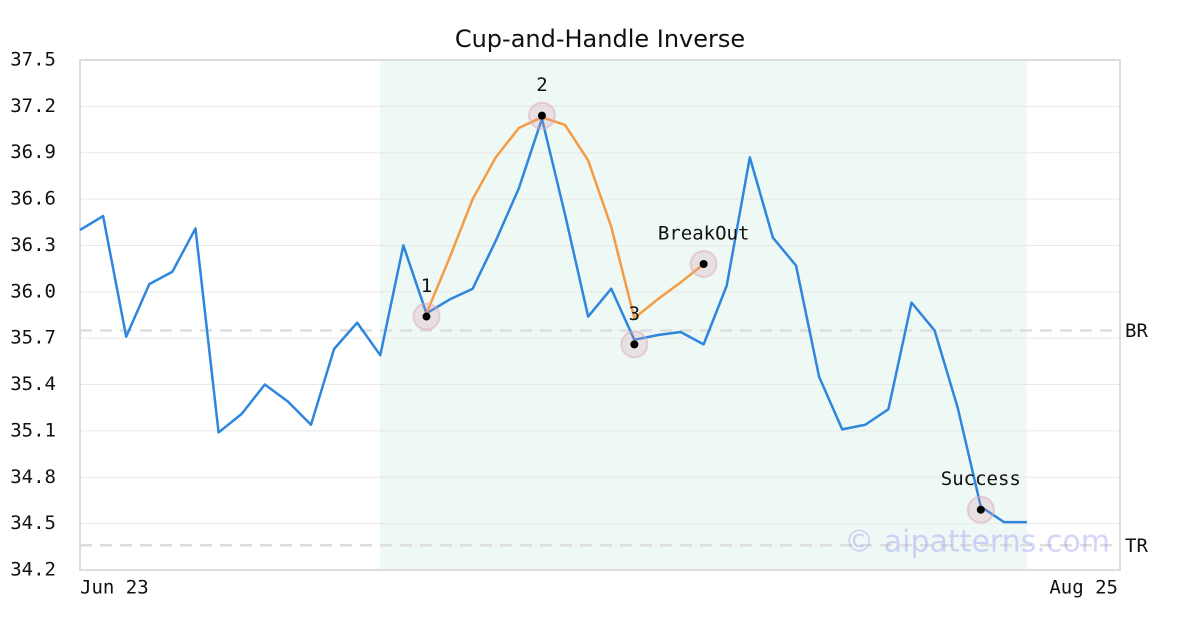 The width and height of the screenshot is (1200, 630). What do you see at coordinates (33, 199) in the screenshot?
I see `y-tick-label: 36.6` at bounding box center [33, 199].